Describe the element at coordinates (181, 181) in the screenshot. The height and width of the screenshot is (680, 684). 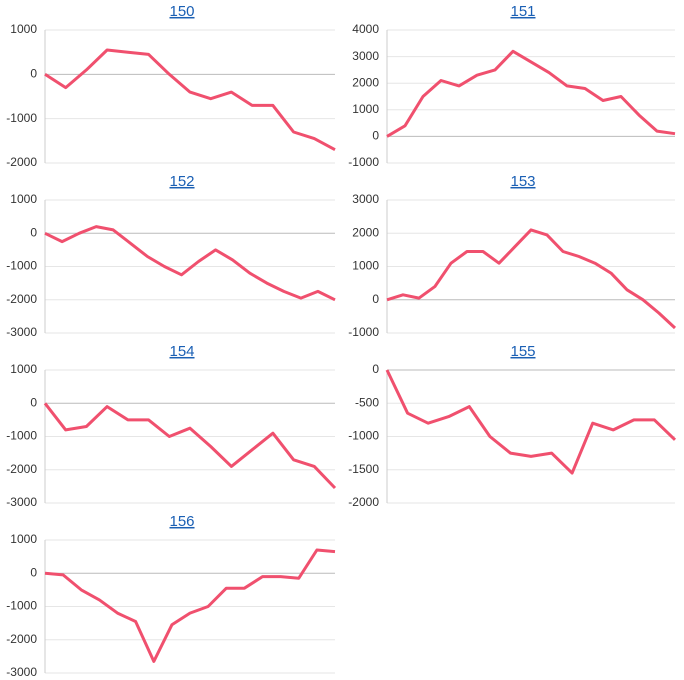
I see `chart-title: 152` at that location.